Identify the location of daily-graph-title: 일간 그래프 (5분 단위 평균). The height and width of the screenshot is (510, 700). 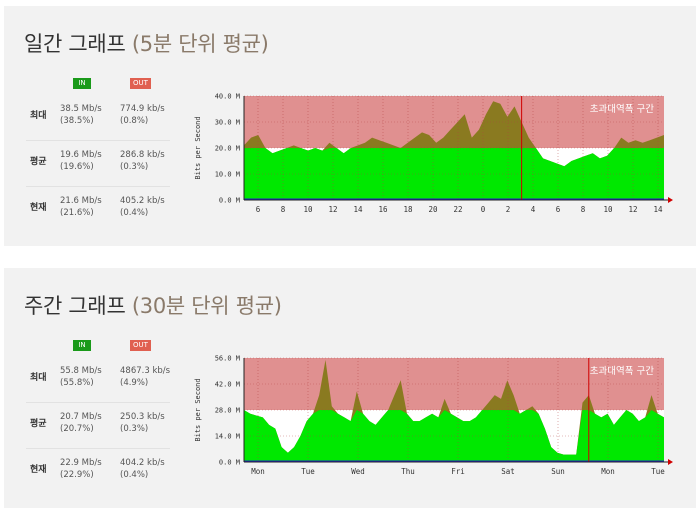
(146, 43).